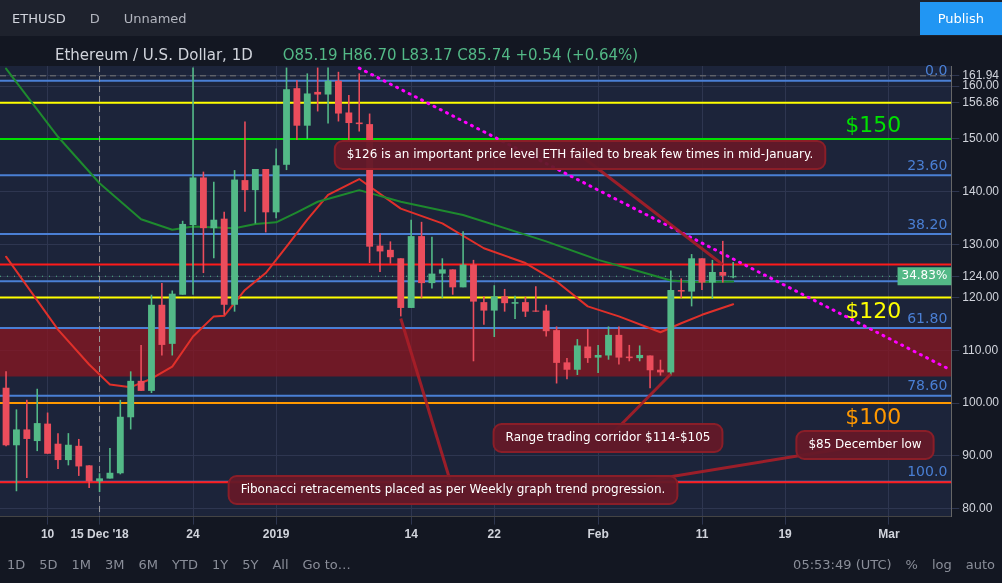 The height and width of the screenshot is (583, 1002). I want to click on x-tick-label: Mar, so click(889, 534).